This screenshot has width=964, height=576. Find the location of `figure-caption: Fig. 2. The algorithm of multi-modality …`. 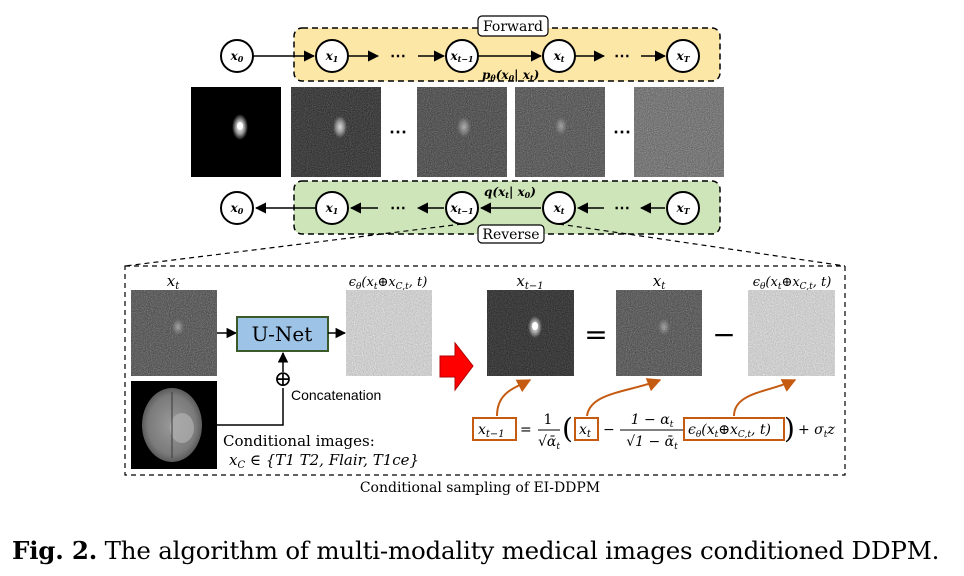

figure-caption: Fig. 2. The algorithm of multi-modality … is located at coordinates (475, 550).